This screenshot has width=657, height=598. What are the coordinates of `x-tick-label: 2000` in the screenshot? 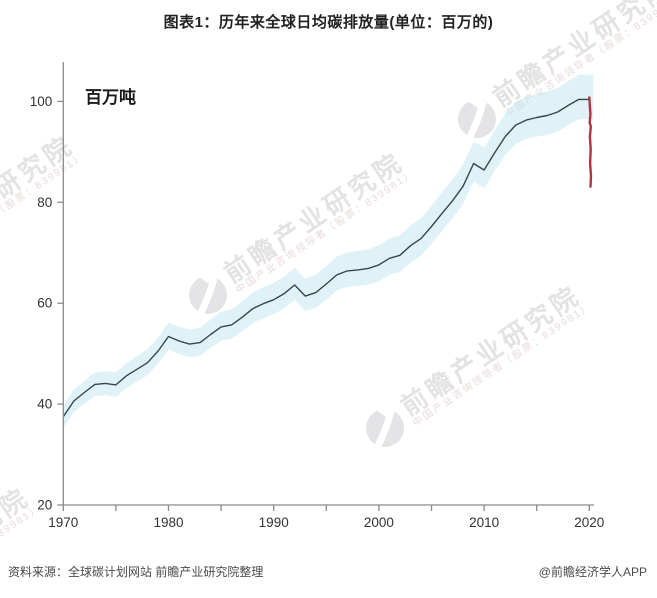 It's located at (379, 522).